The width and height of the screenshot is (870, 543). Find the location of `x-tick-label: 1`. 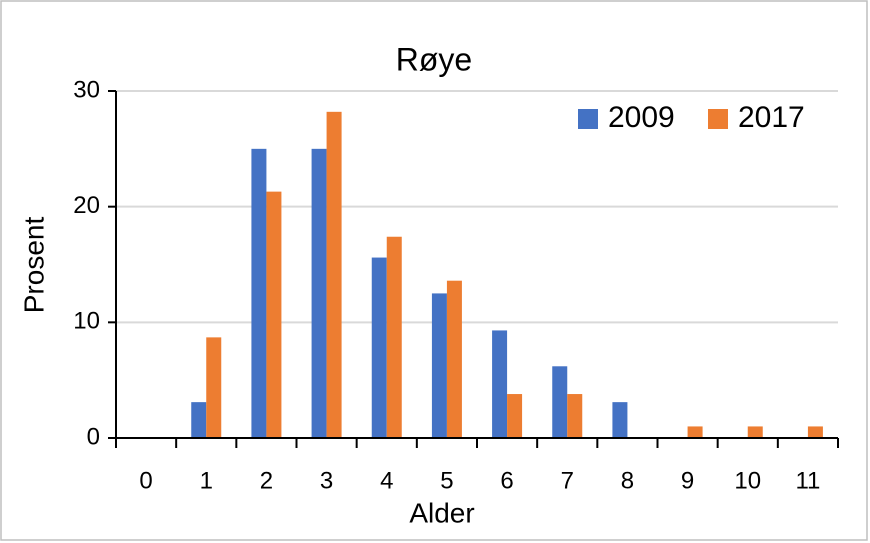

x-tick-label: 1 is located at coordinates (206, 480).